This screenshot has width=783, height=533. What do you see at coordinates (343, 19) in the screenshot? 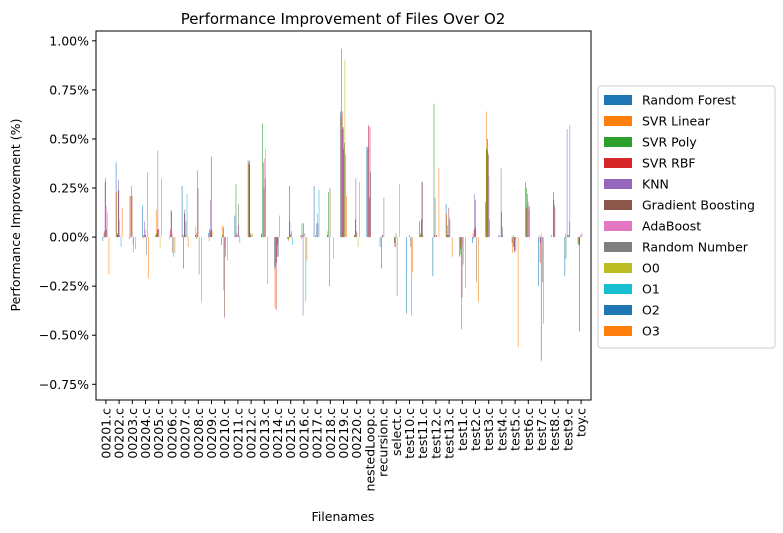
I see `chart-title: Performance Improvement of Files Over O2` at bounding box center [343, 19].